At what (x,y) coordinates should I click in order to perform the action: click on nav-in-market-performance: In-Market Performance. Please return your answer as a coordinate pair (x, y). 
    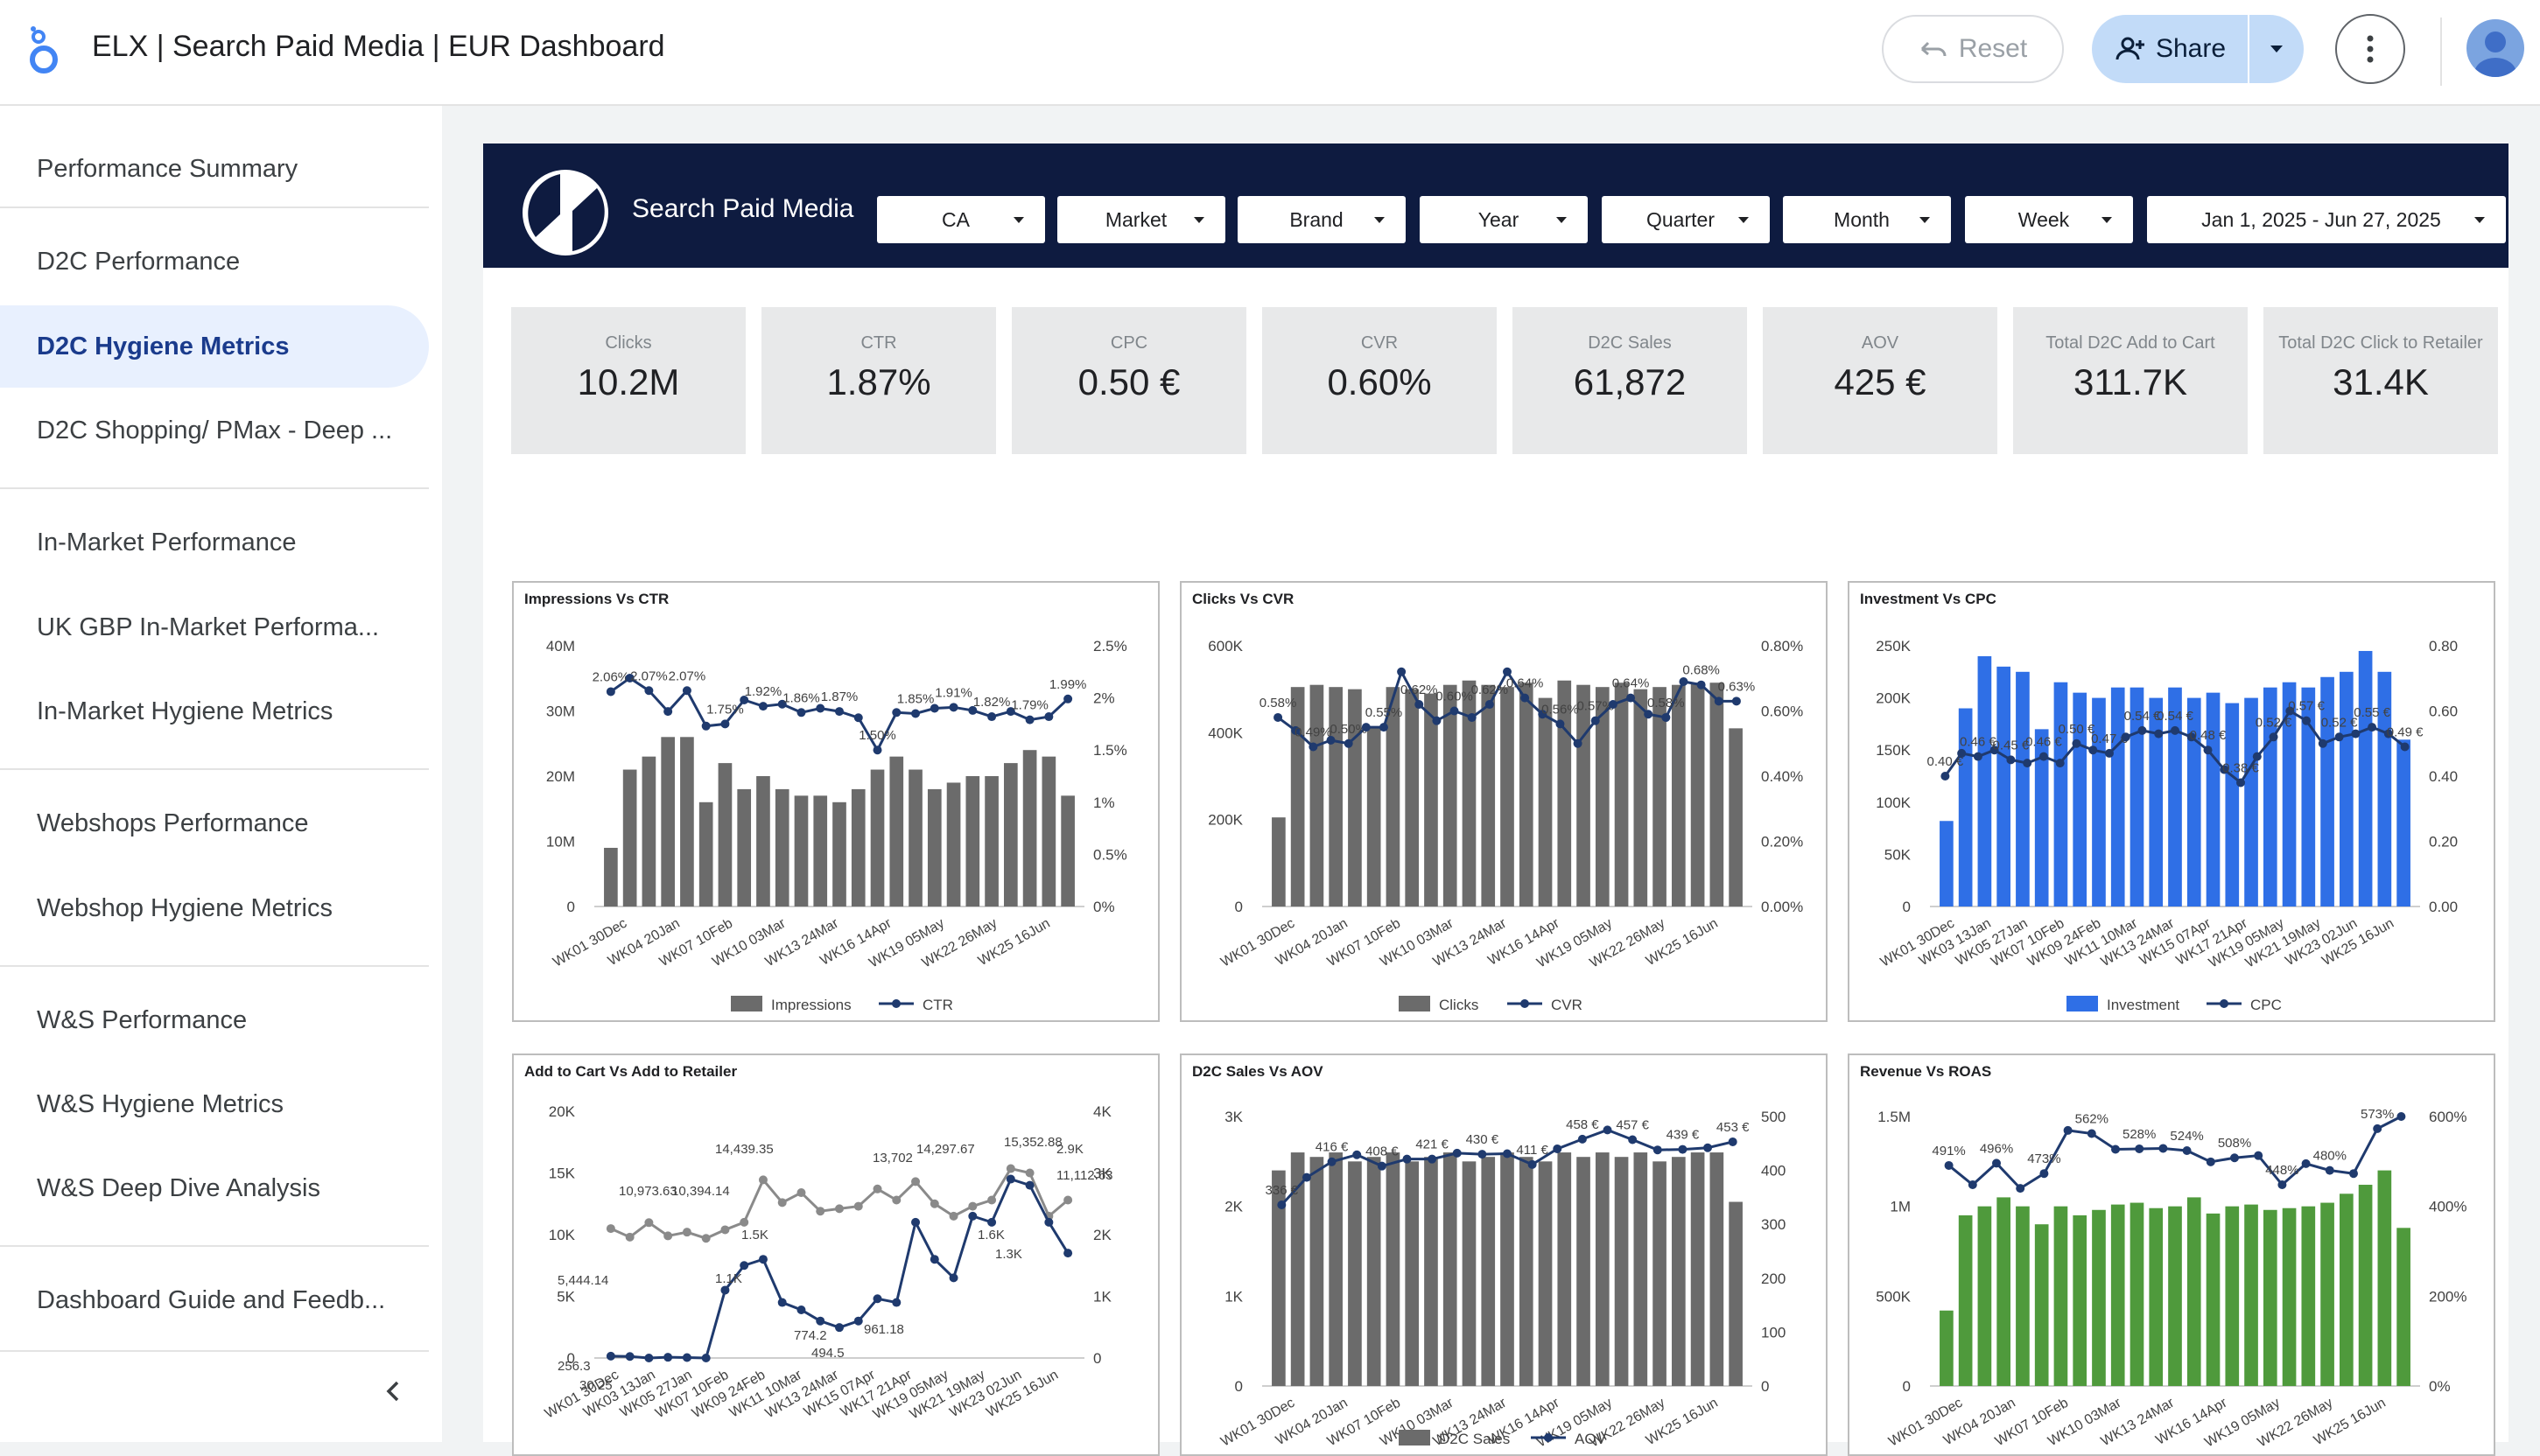
    Looking at the image, I should click on (215, 542).